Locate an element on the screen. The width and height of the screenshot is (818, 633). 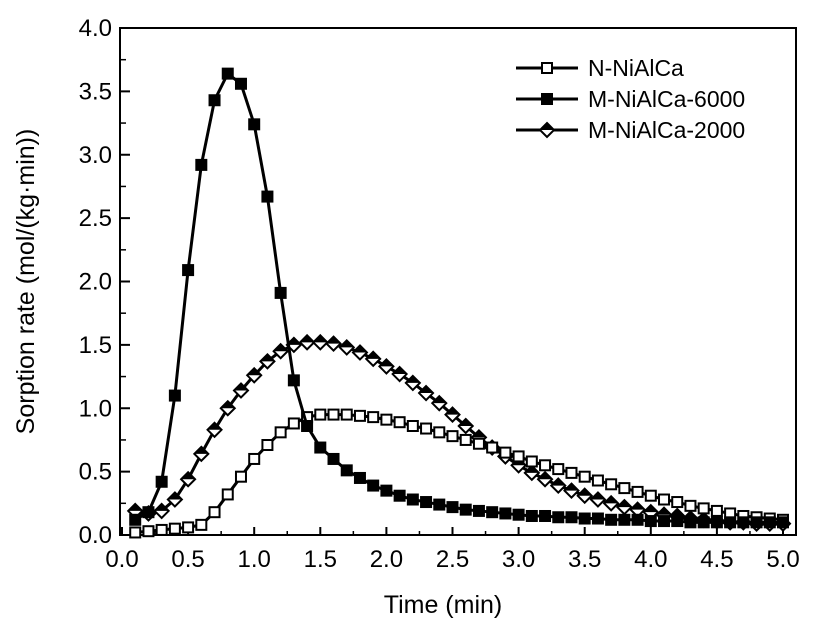
x-tick-label: 1.5 is located at coordinates (320, 559).